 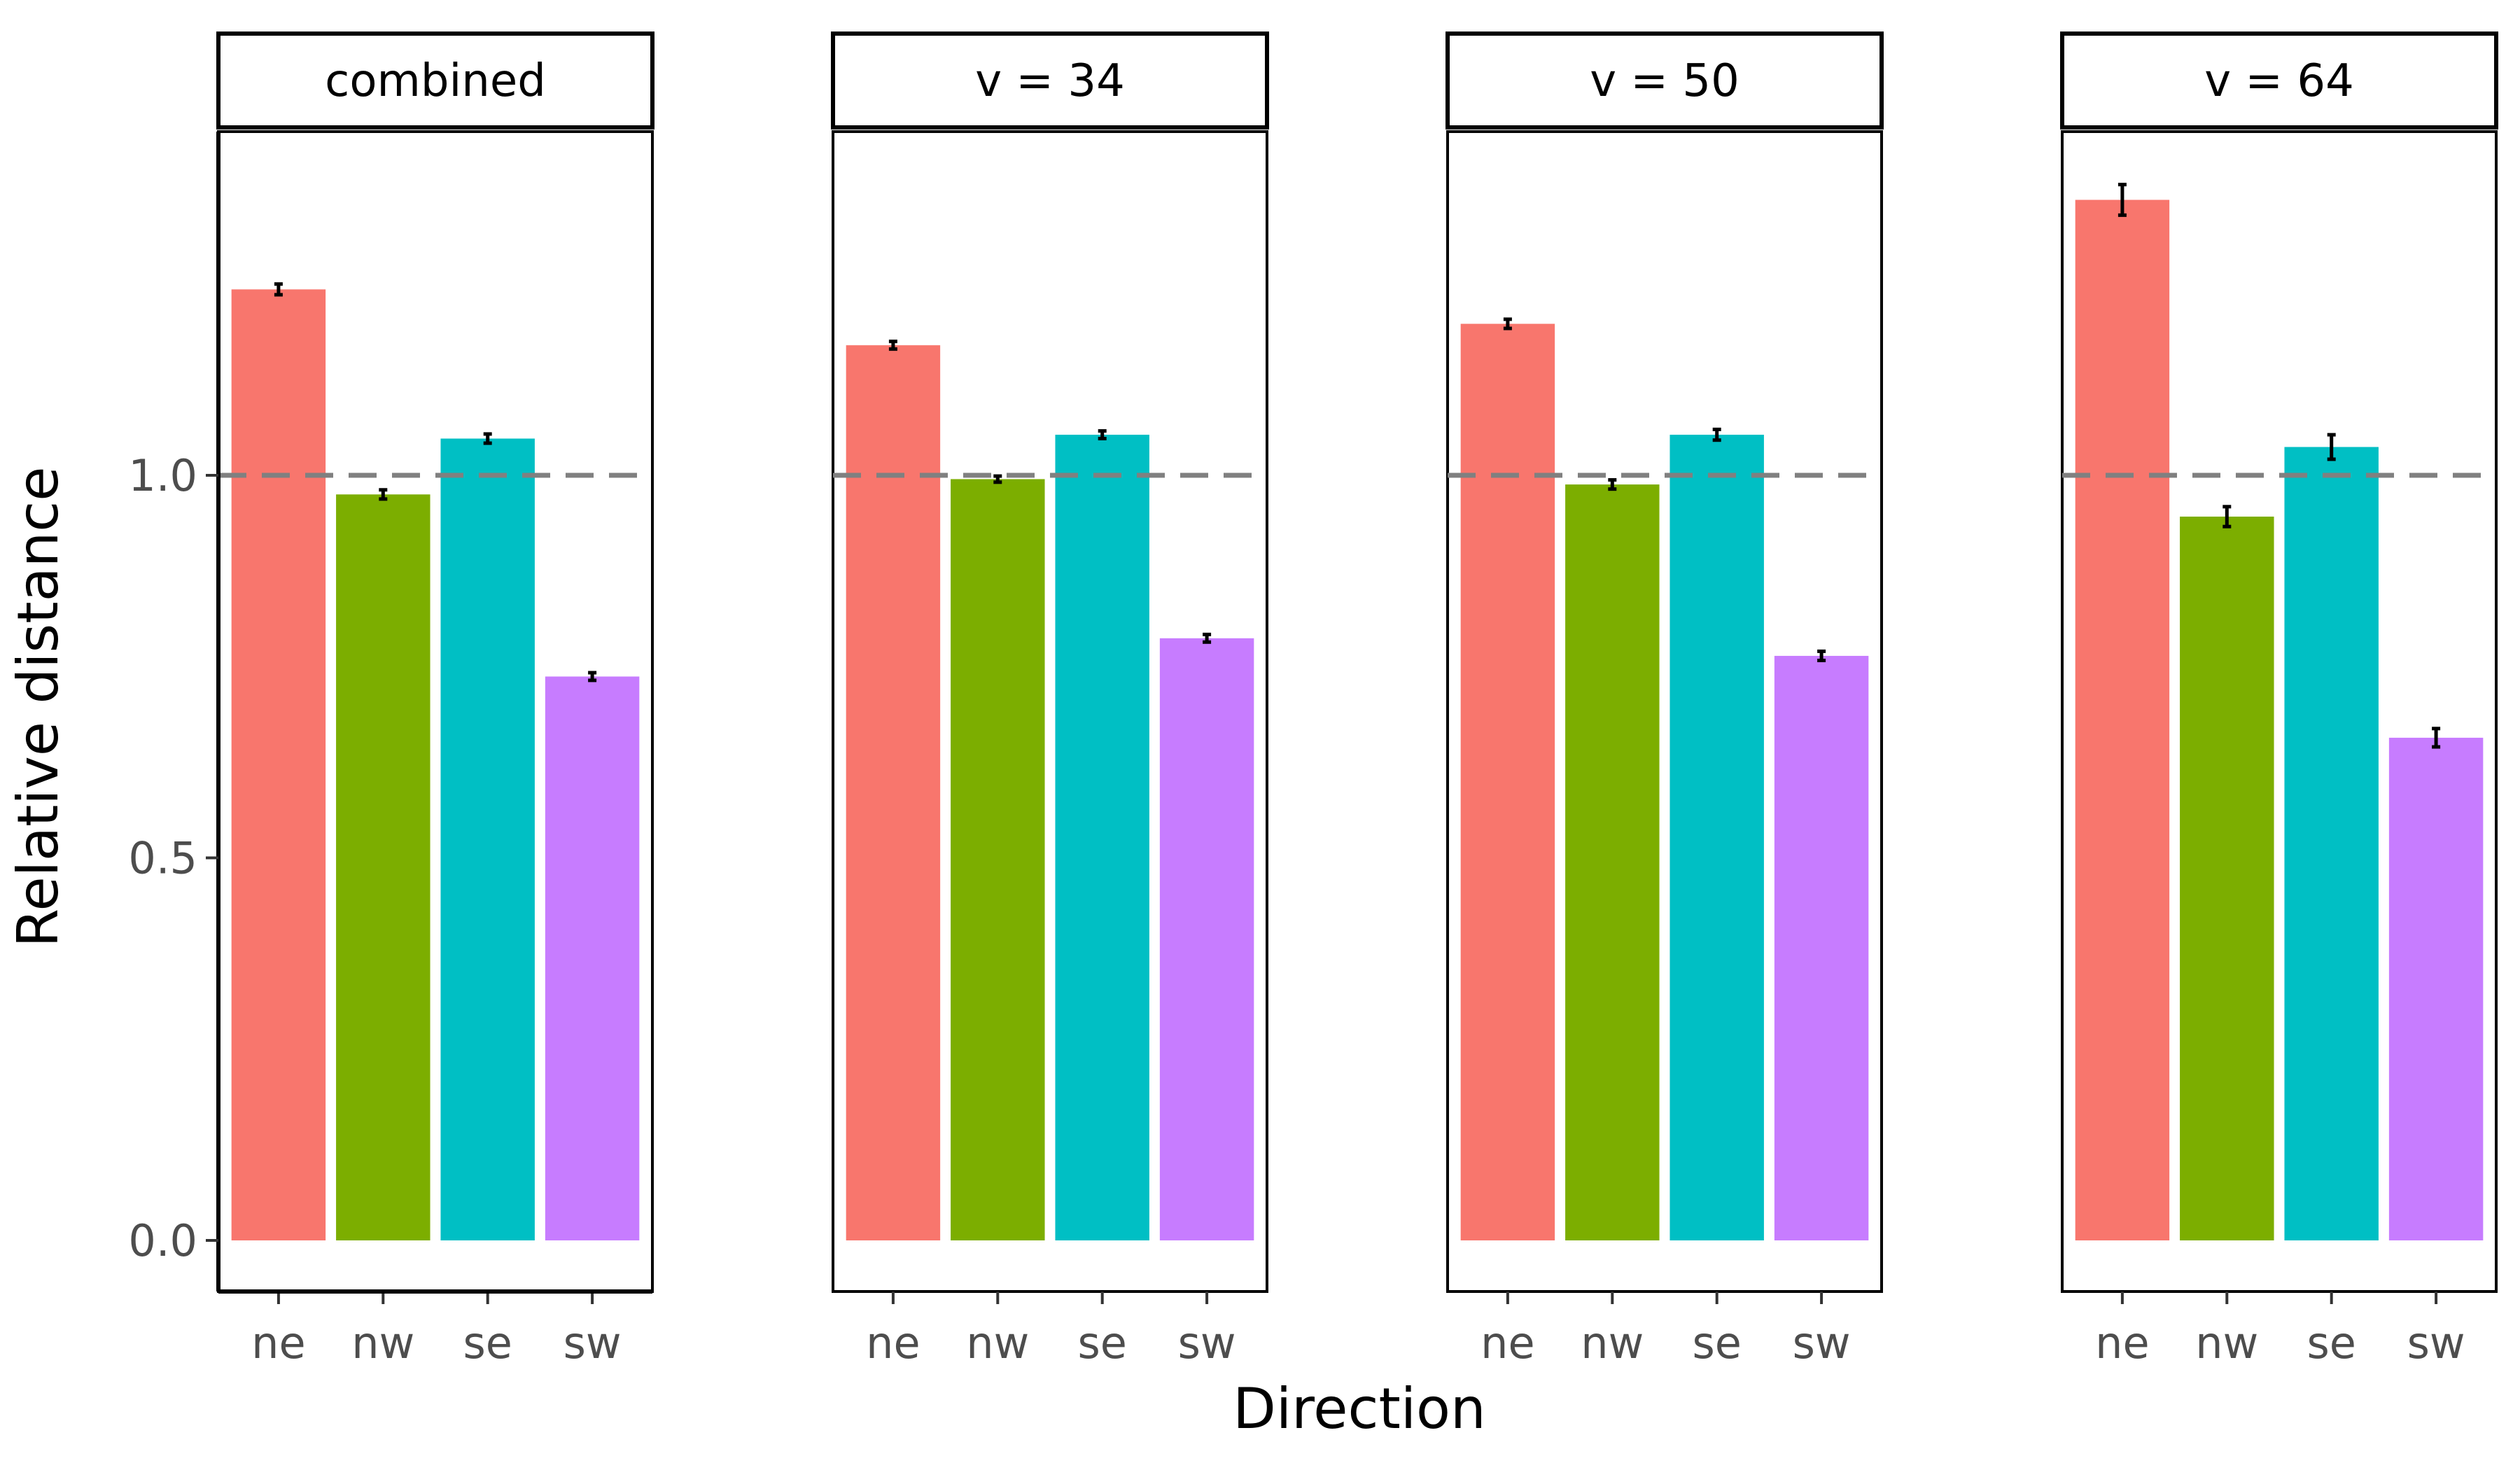 I want to click on facet-strip-label: v = 50, so click(x=1665, y=81).